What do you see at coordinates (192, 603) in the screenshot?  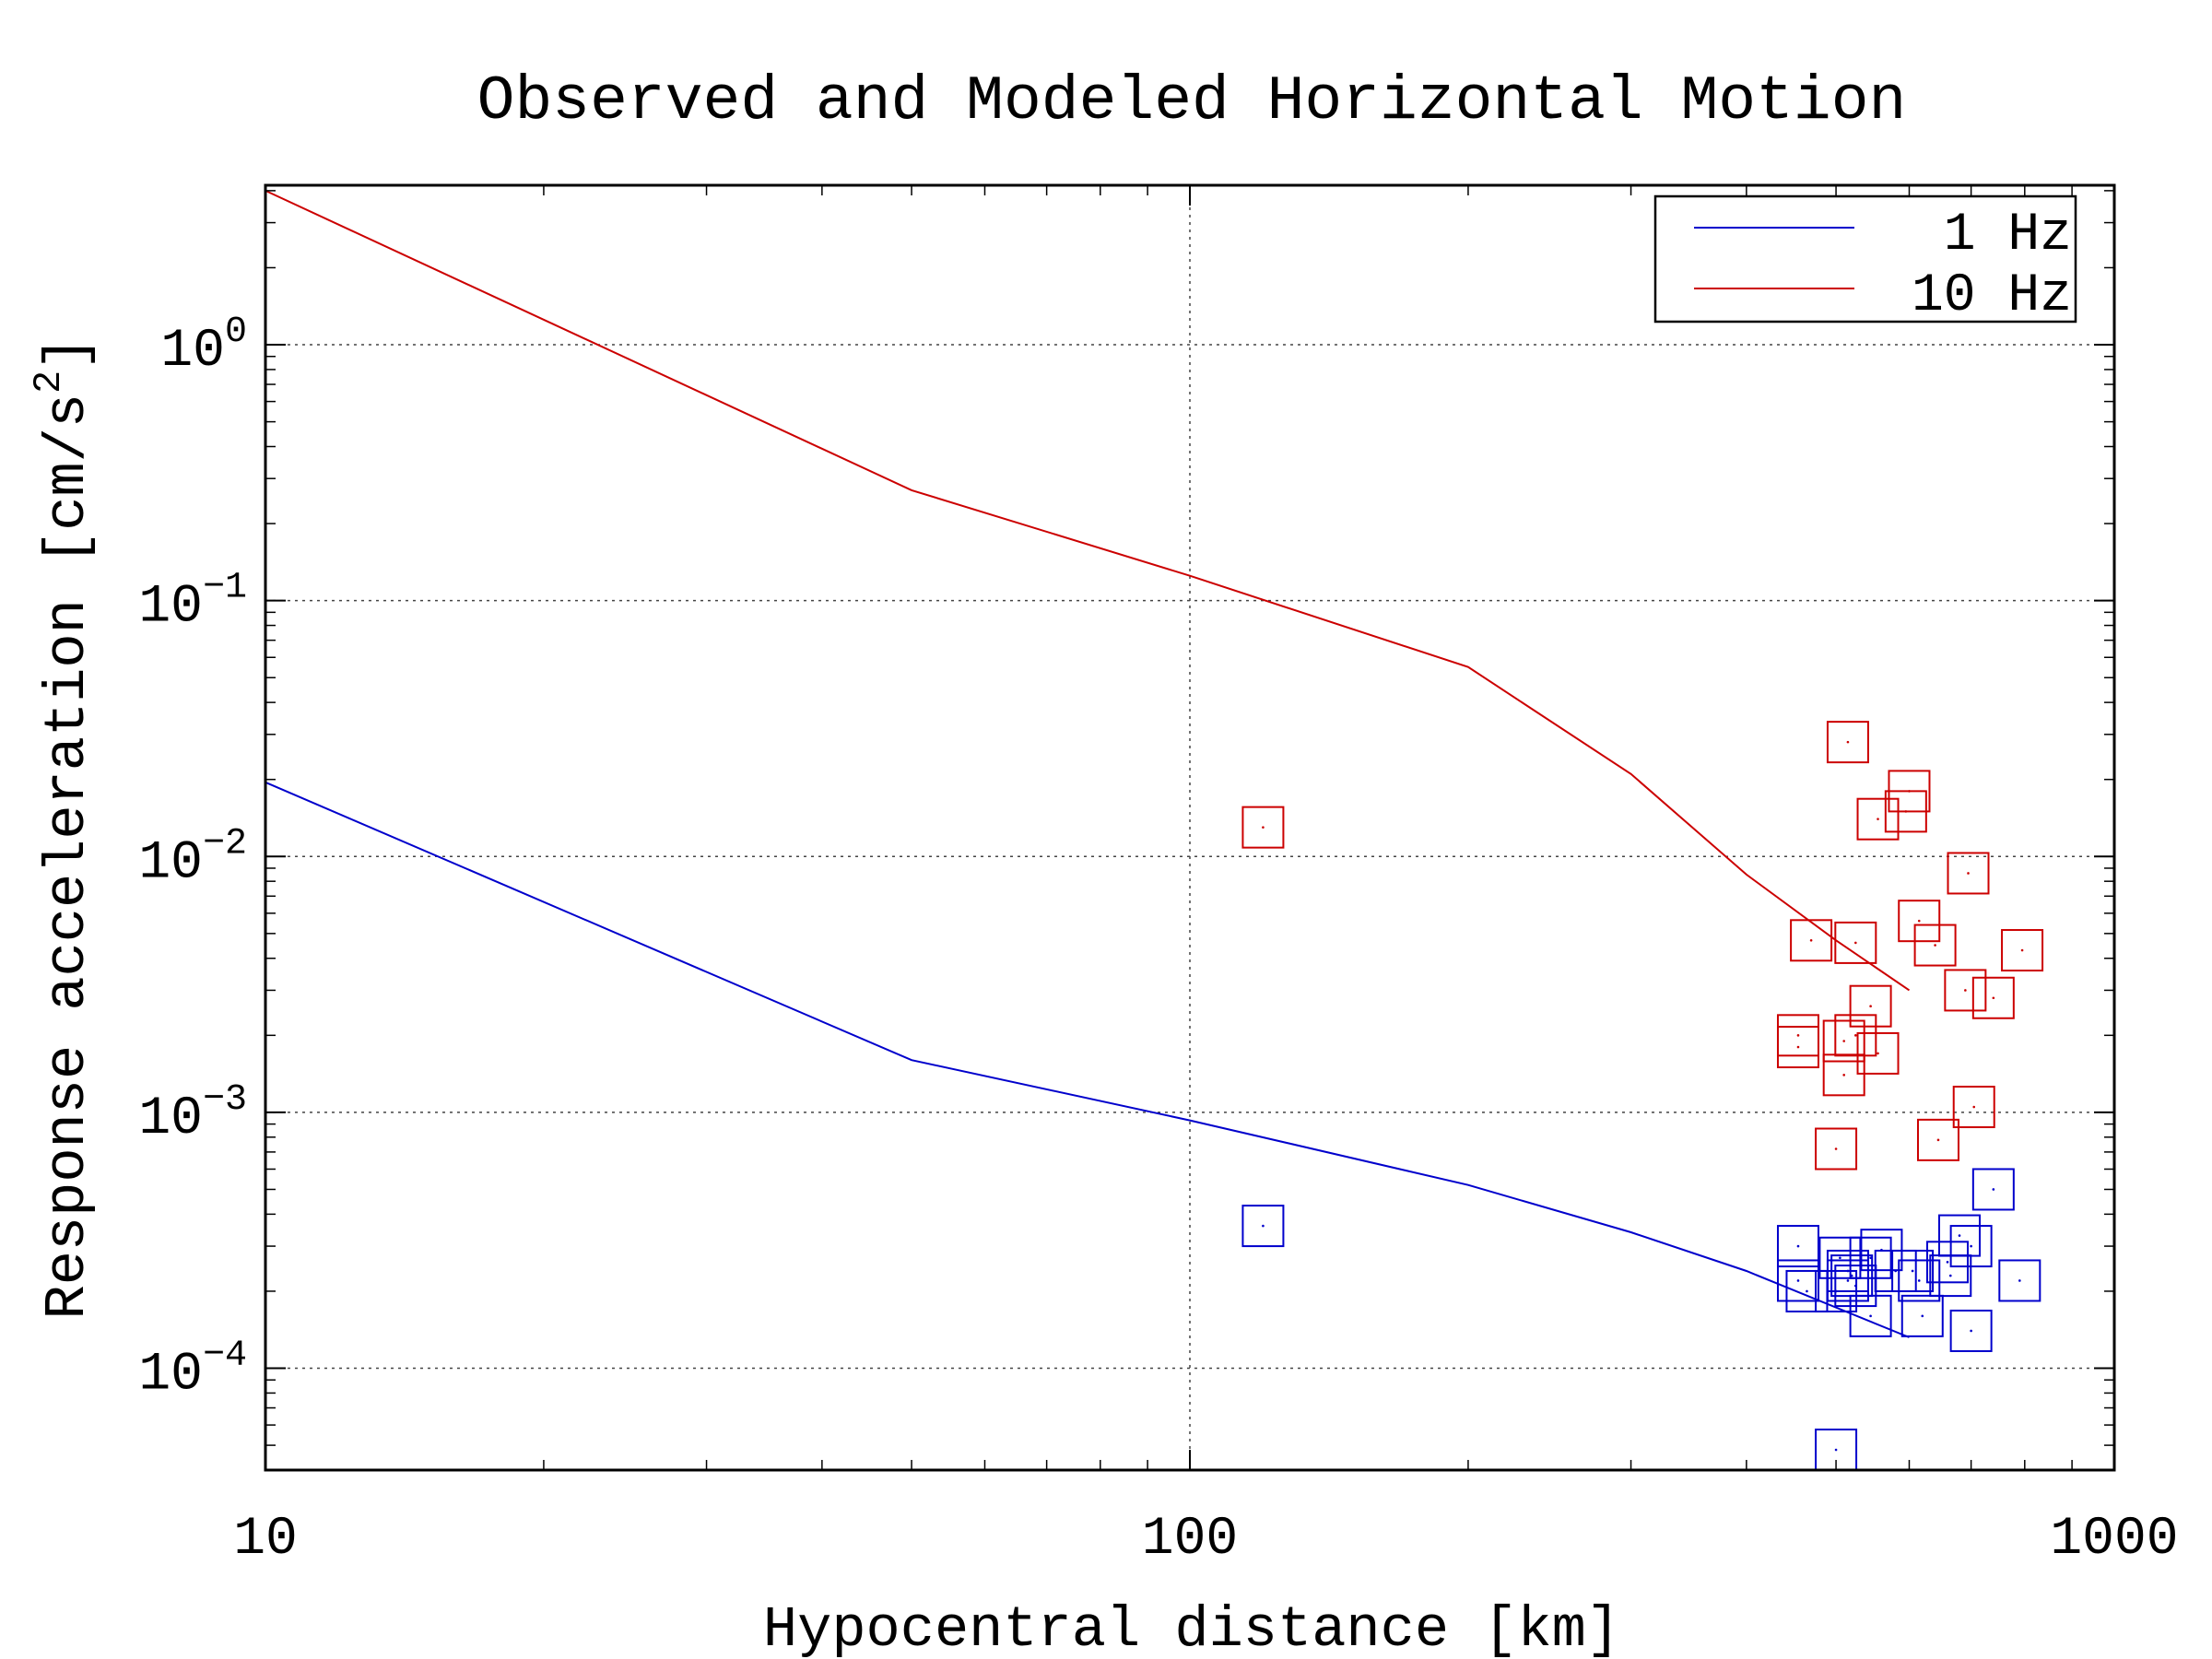 I see `y-tick-label: 10⁻¹` at bounding box center [192, 603].